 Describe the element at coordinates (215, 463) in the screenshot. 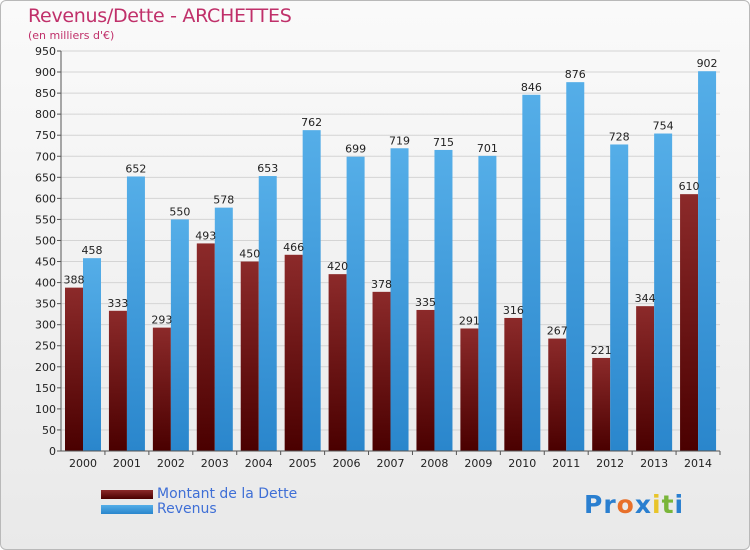

I see `x-tick-label: 2003` at that location.